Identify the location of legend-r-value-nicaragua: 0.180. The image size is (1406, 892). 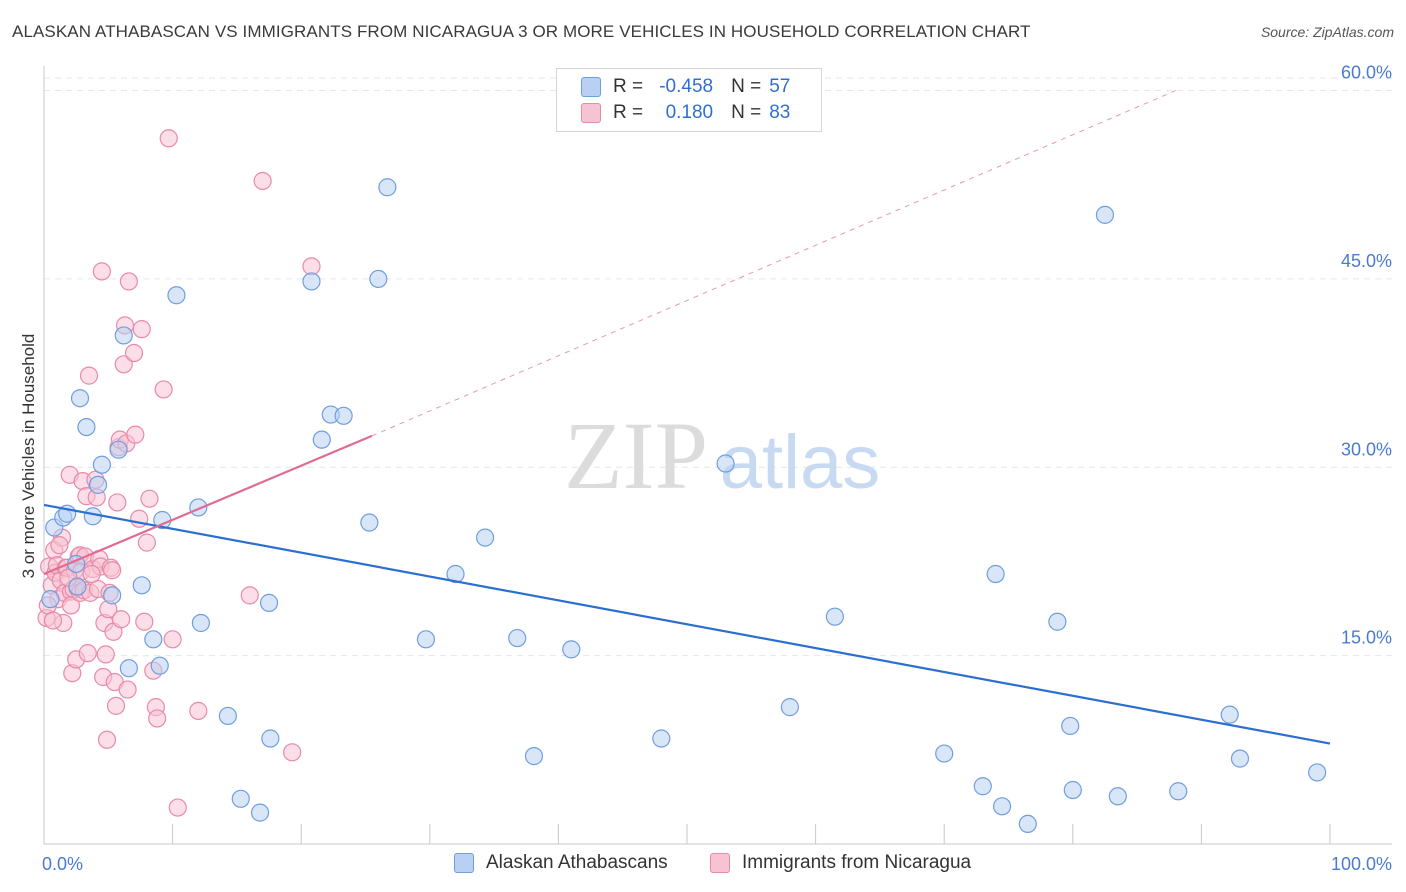
(689, 112).